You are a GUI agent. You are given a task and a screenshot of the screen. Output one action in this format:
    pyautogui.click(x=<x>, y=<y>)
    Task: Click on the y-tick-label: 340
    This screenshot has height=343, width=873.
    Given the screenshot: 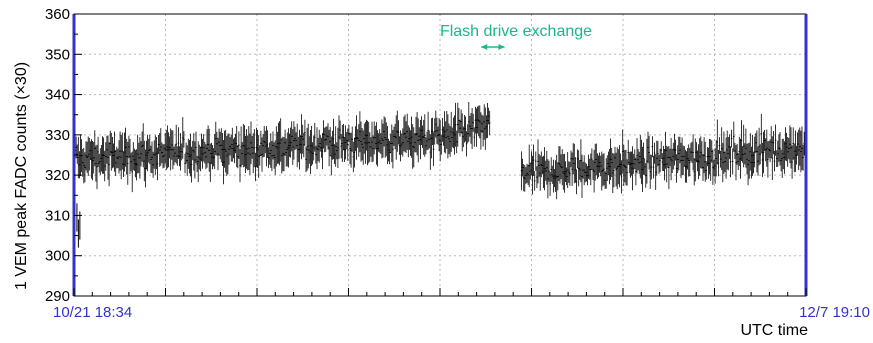 What is the action you would take?
    pyautogui.click(x=57, y=95)
    